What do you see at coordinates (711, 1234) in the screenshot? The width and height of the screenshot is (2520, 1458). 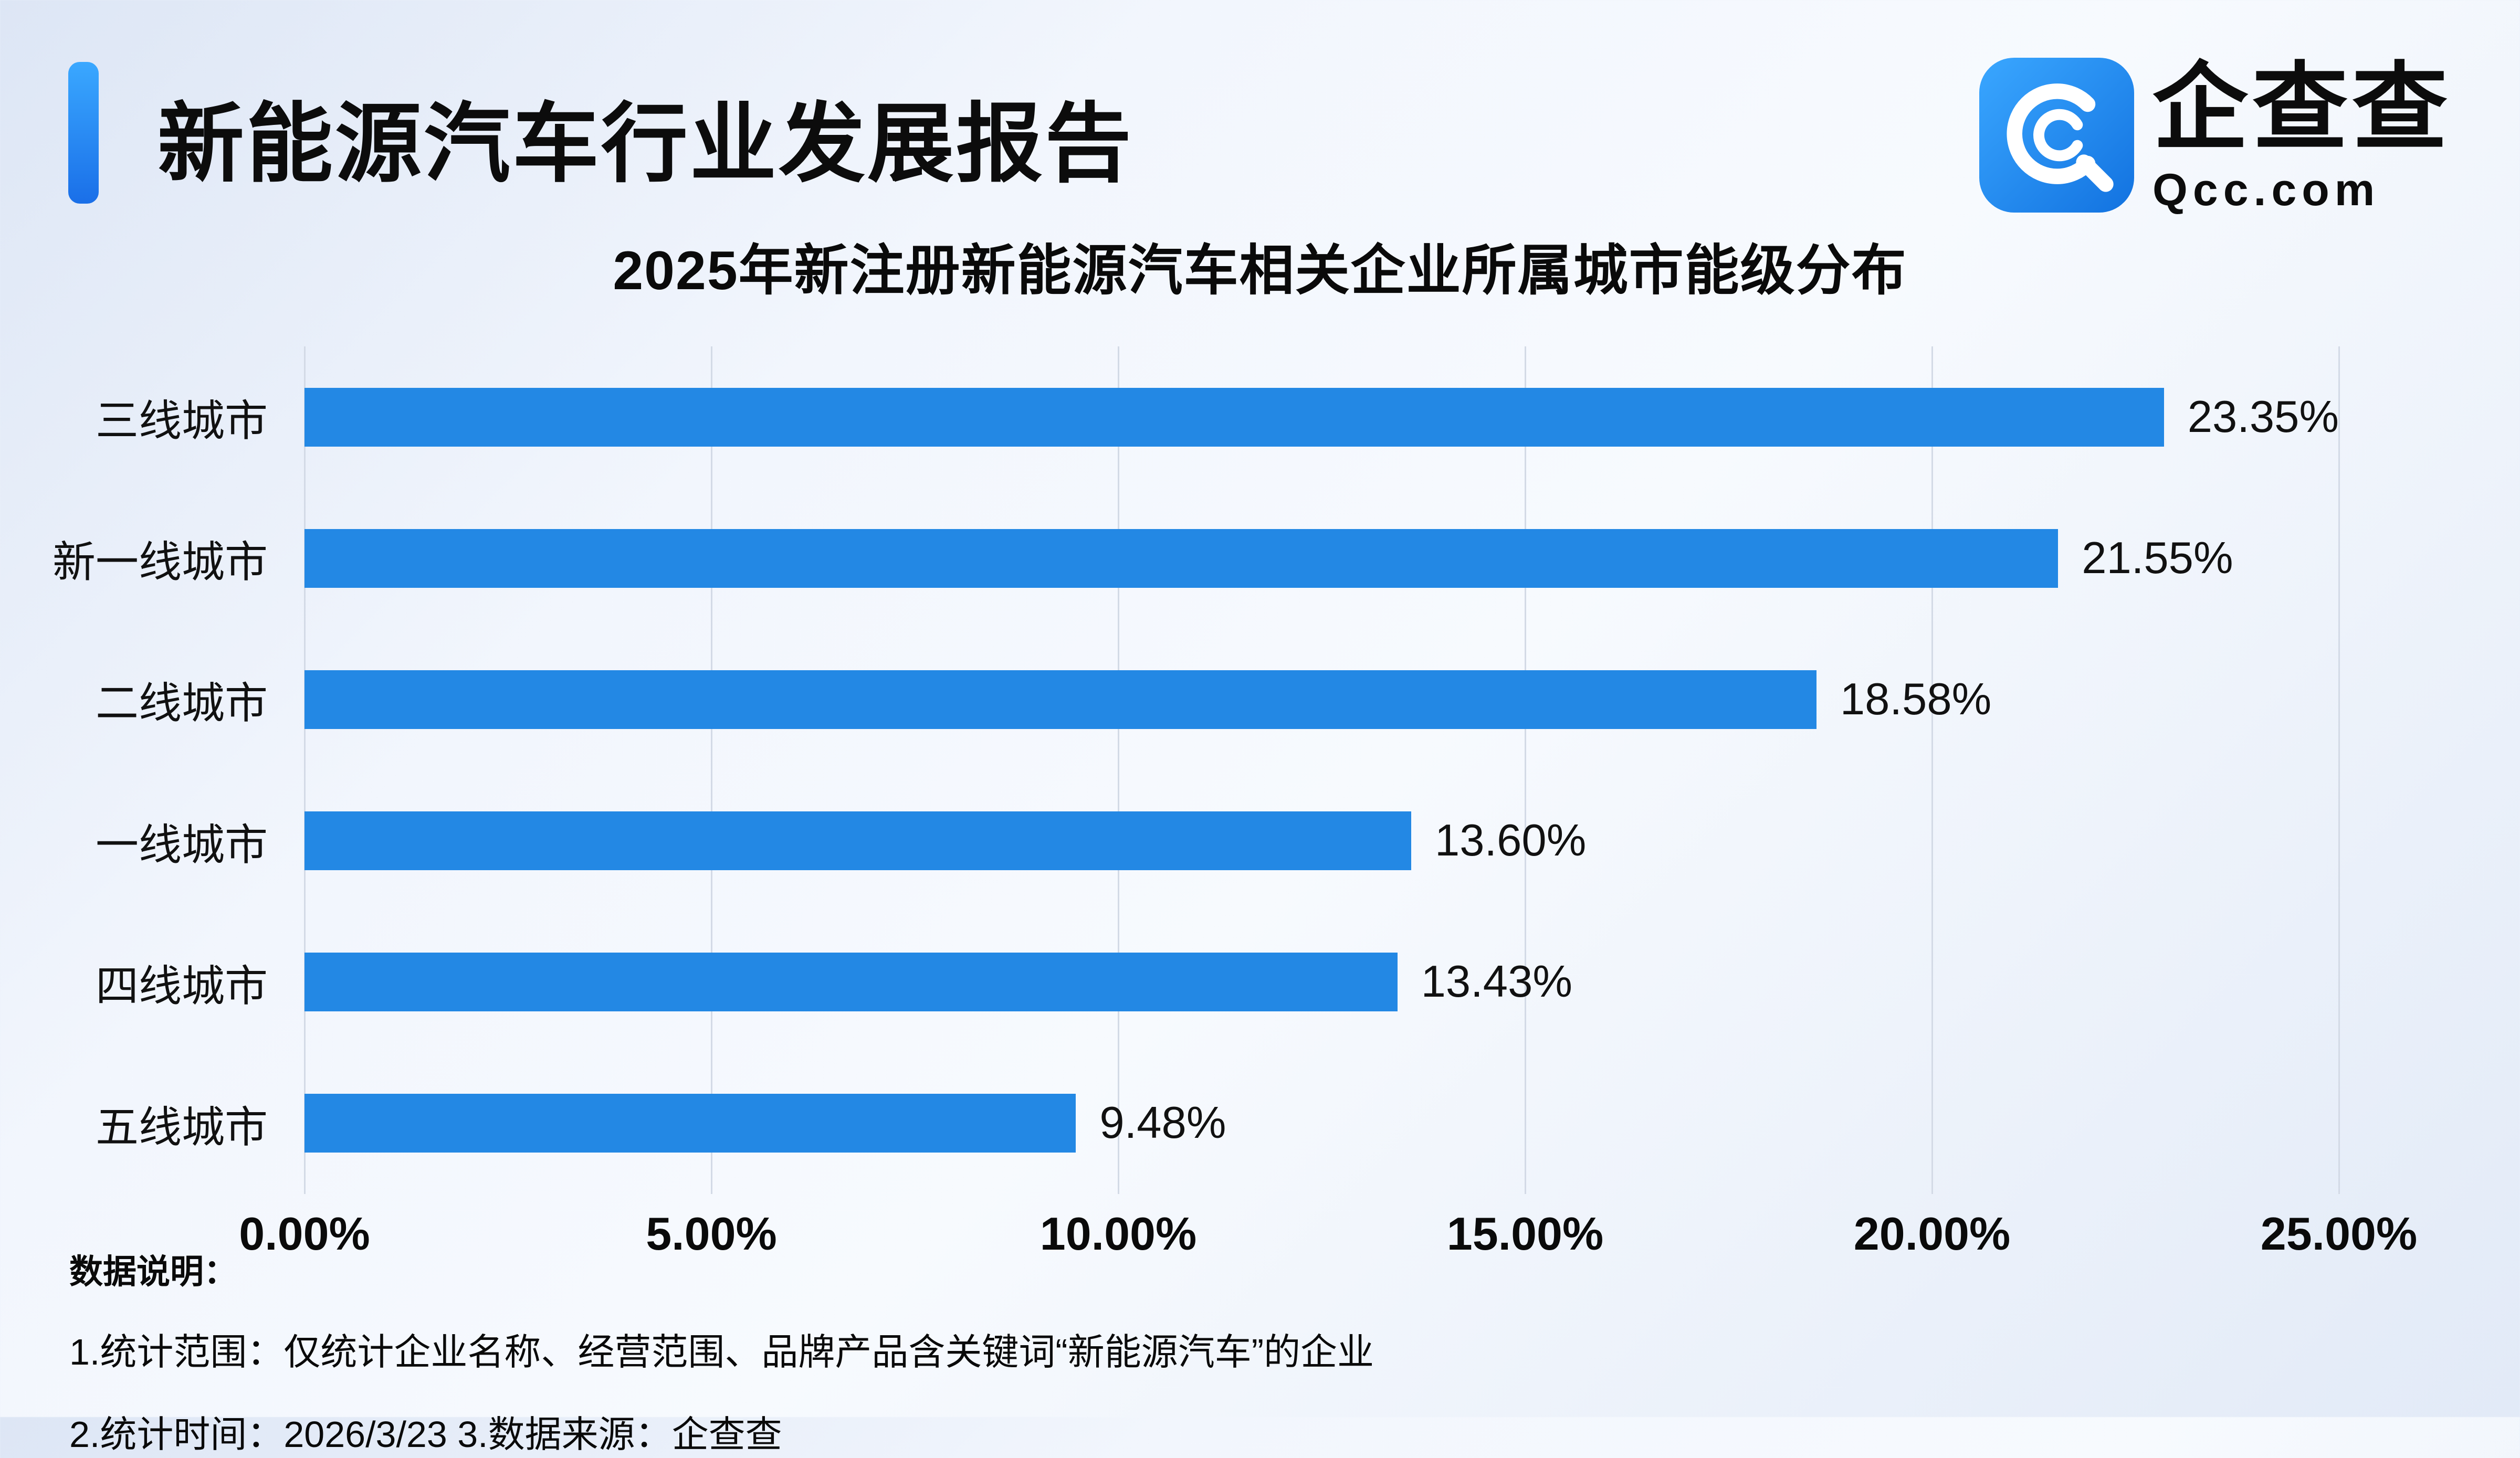 I see `x-tick-label: 5.00%` at bounding box center [711, 1234].